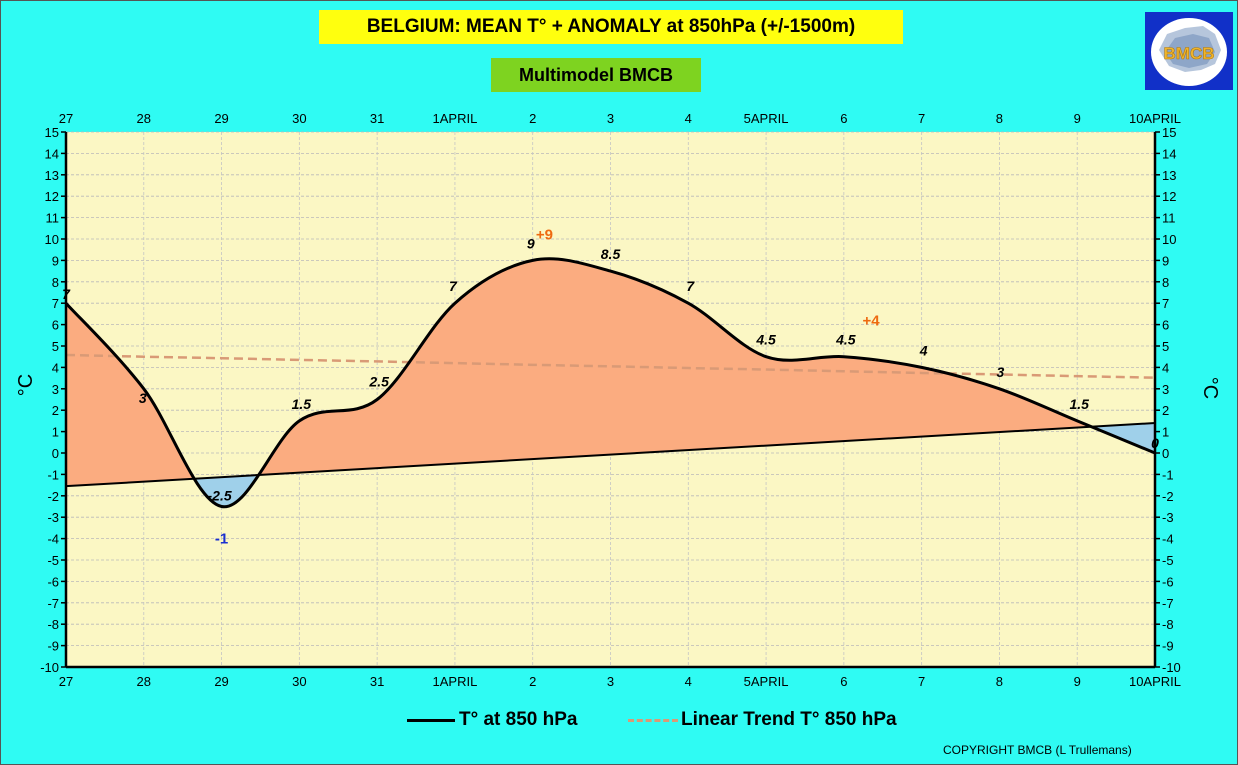 This screenshot has height=765, width=1238. Describe the element at coordinates (55, 346) in the screenshot. I see `y-tick-label-left: 5` at that location.